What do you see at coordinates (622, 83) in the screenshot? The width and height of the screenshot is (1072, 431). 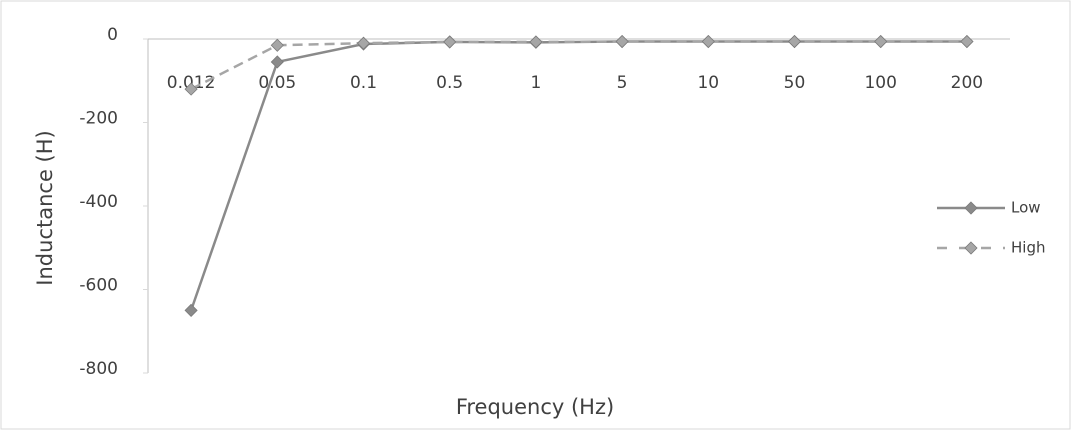 I see `x-tick-label: 5` at bounding box center [622, 83].